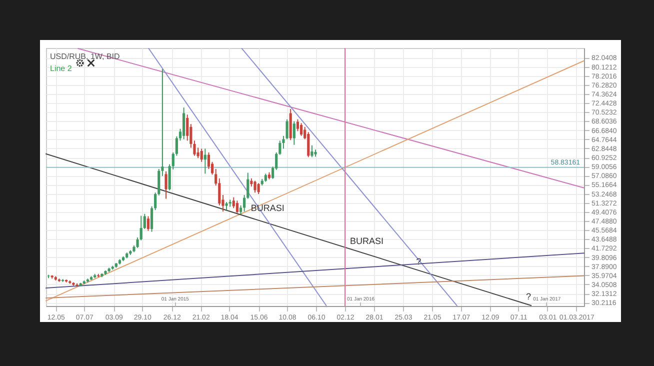 This screenshot has width=654, height=366. Describe the element at coordinates (529, 297) in the screenshot. I see `annotation: ?` at that location.